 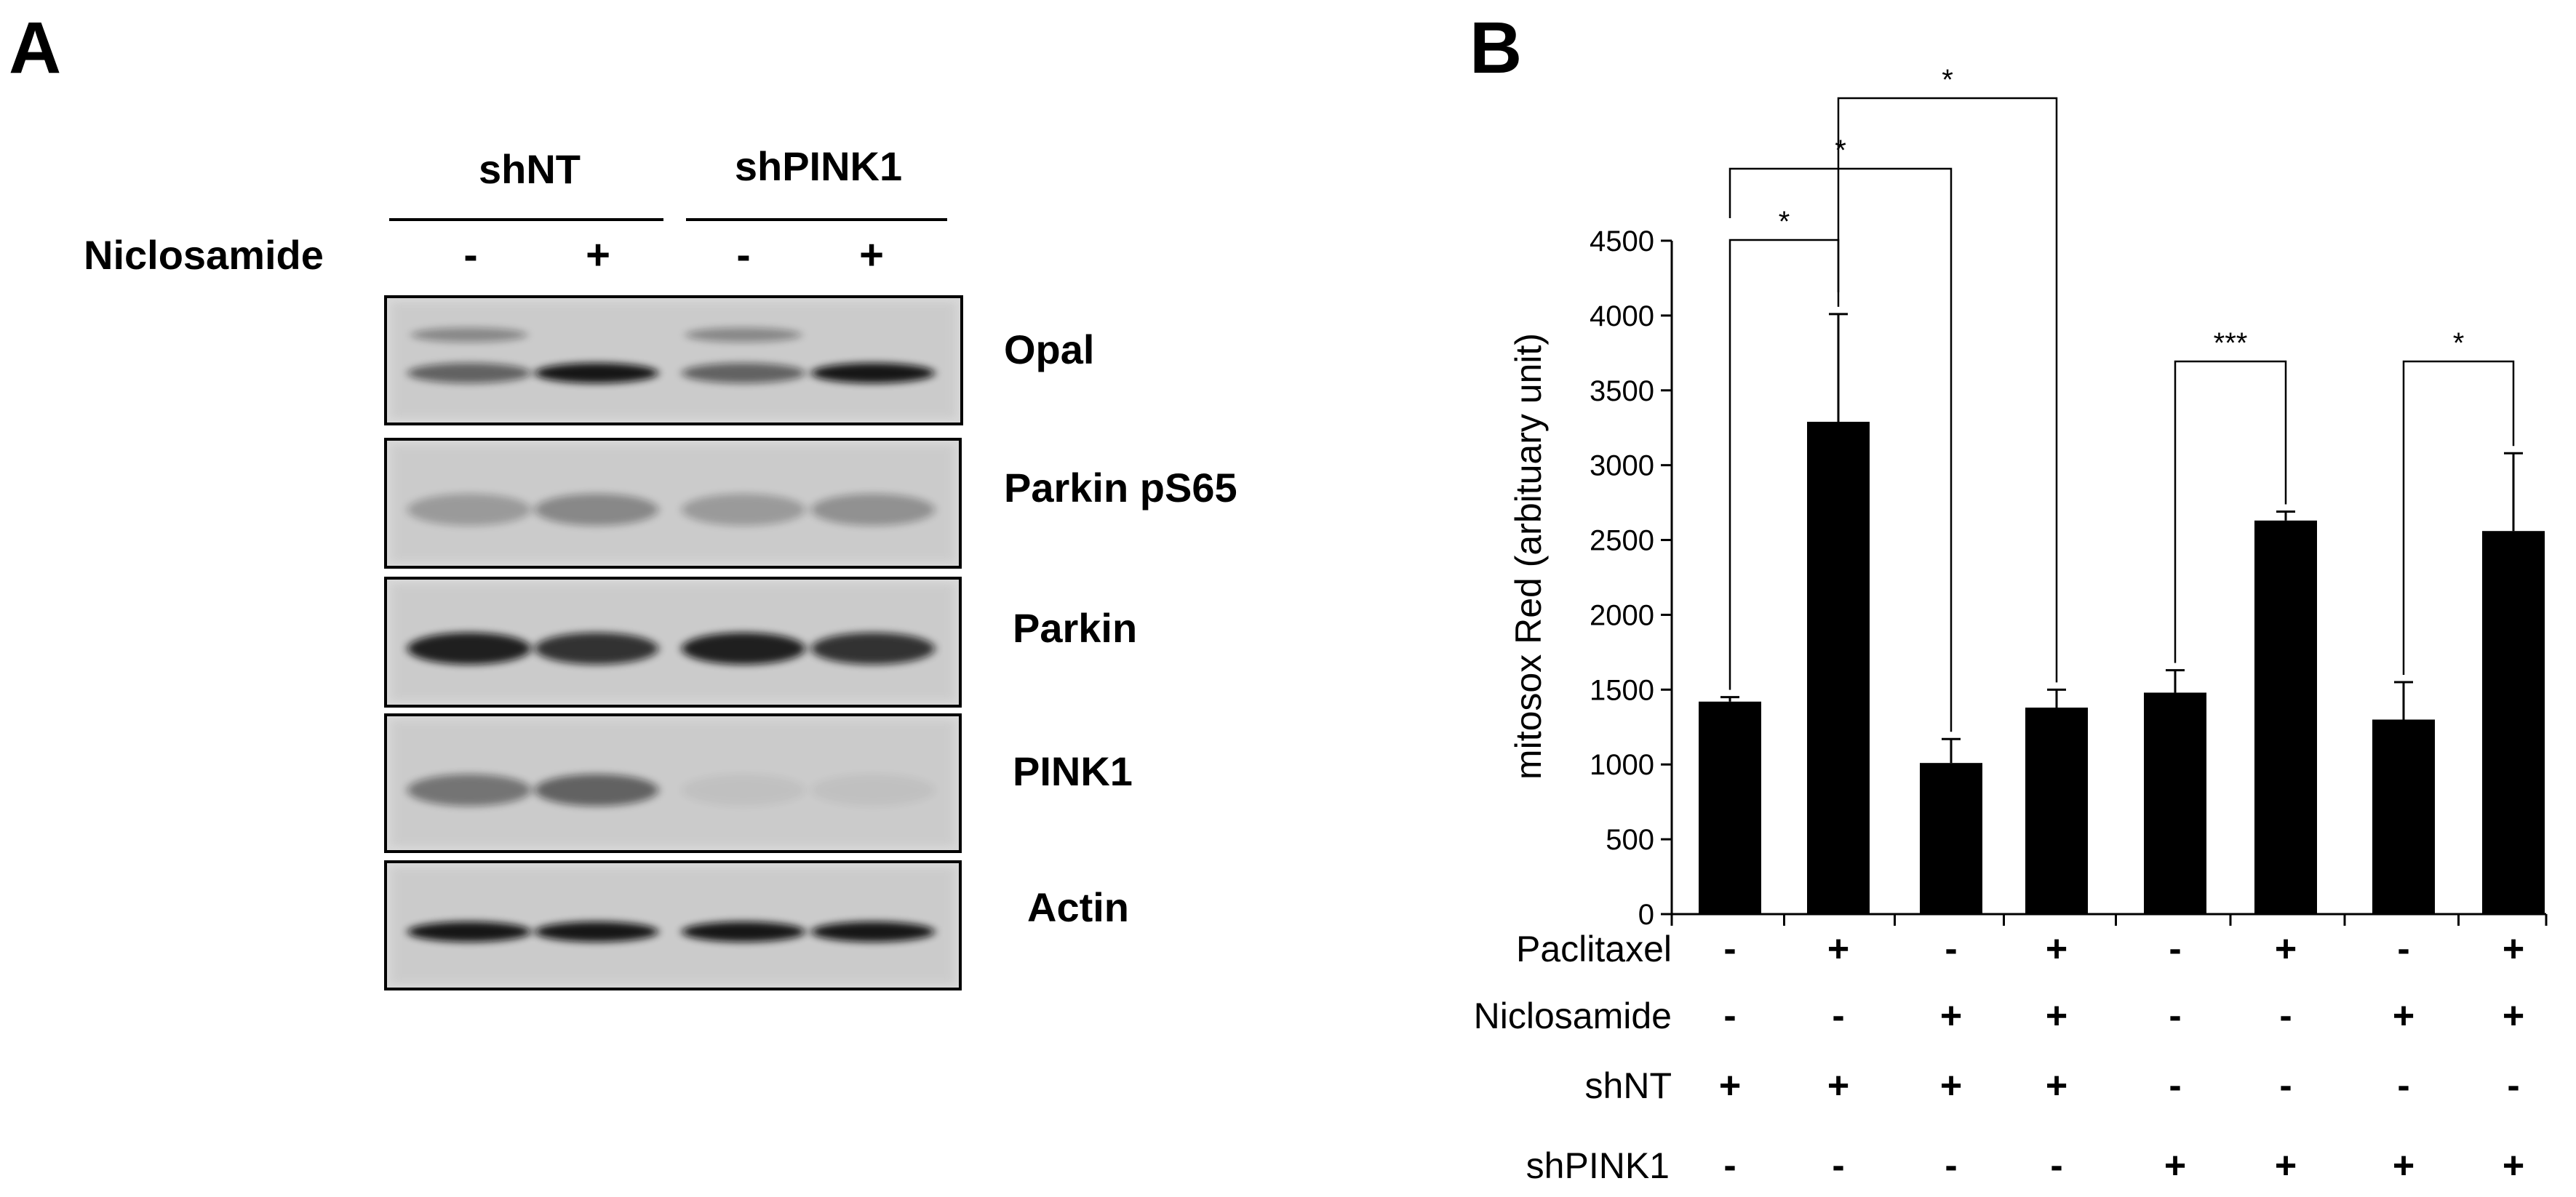 What do you see at coordinates (1622, 391) in the screenshot?
I see `y-tick-label: 3500` at bounding box center [1622, 391].